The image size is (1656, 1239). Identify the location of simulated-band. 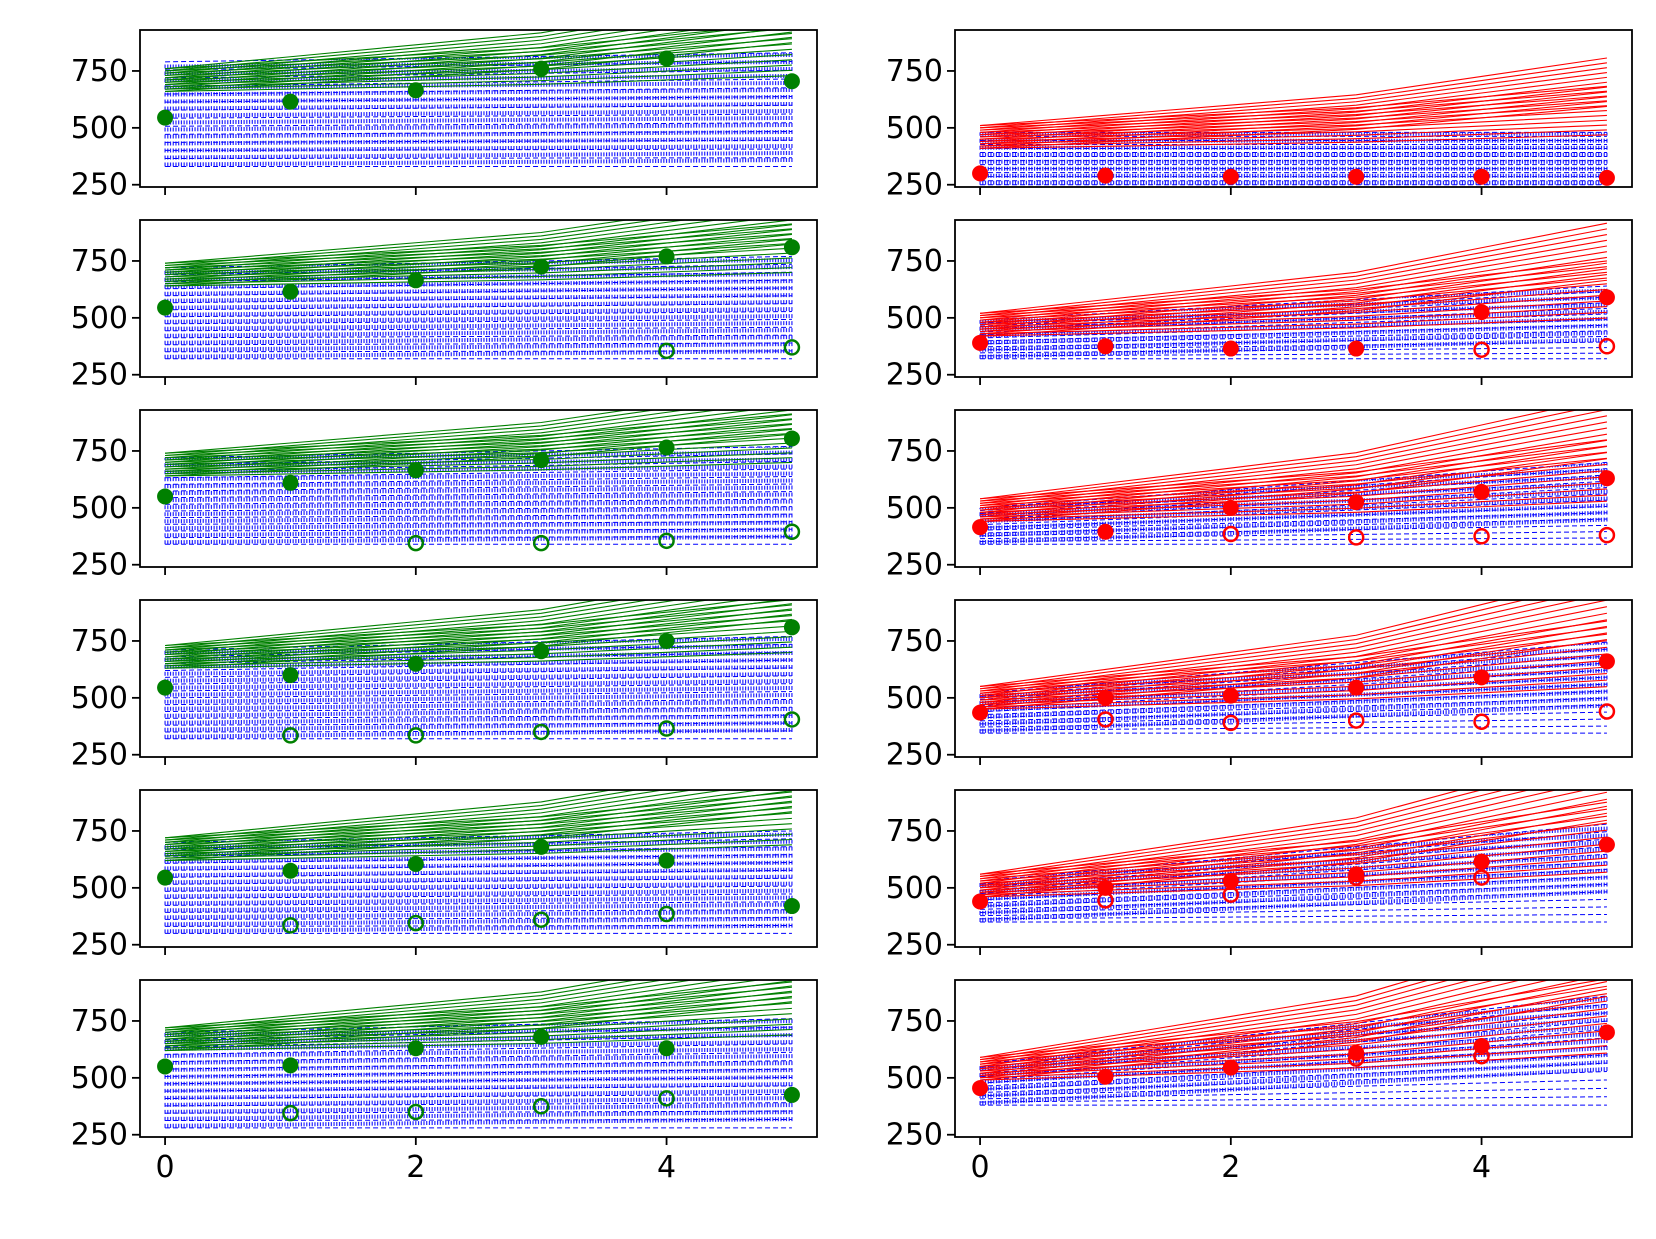
(1293, 873).